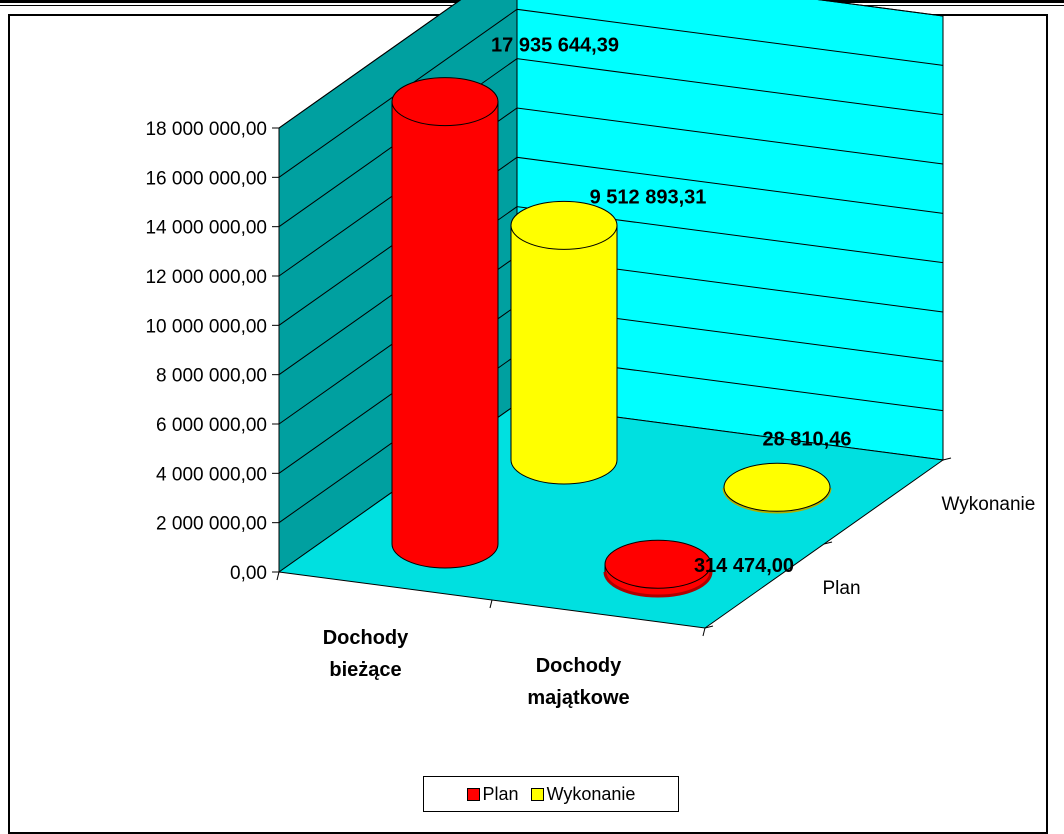  Describe the element at coordinates (658, 584) in the screenshot. I see `cylinder-base-edge` at that location.